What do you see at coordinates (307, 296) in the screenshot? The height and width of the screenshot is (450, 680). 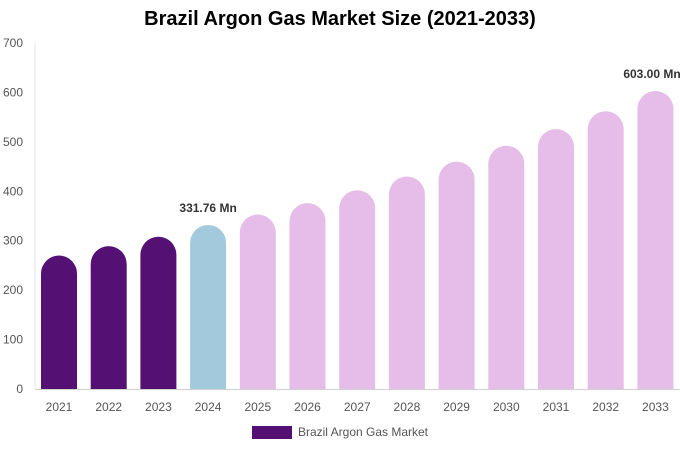 I see `bar-2026` at bounding box center [307, 296].